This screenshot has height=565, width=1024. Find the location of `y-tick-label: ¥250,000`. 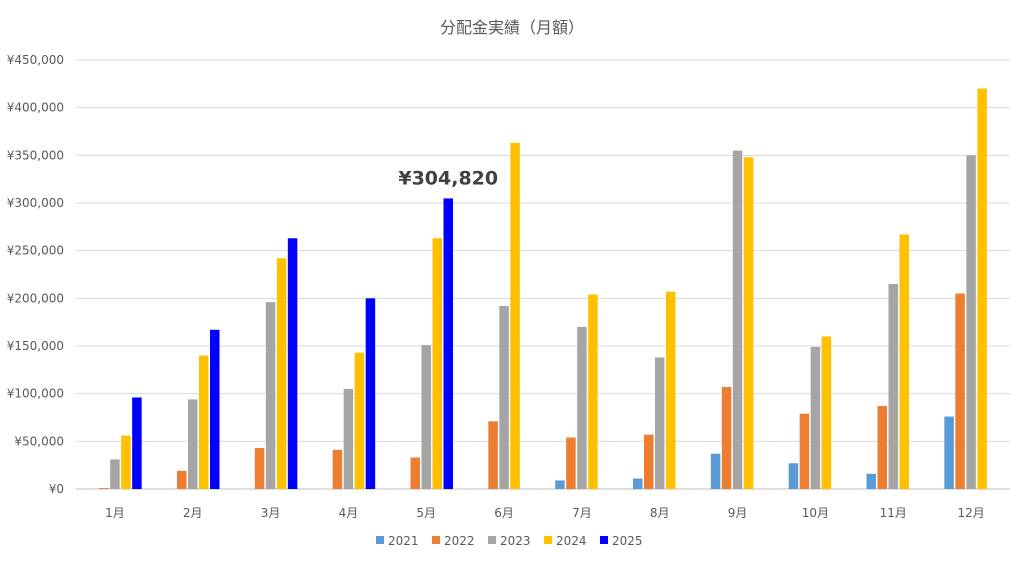

y-tick-label: ¥250,000 is located at coordinates (35, 251).